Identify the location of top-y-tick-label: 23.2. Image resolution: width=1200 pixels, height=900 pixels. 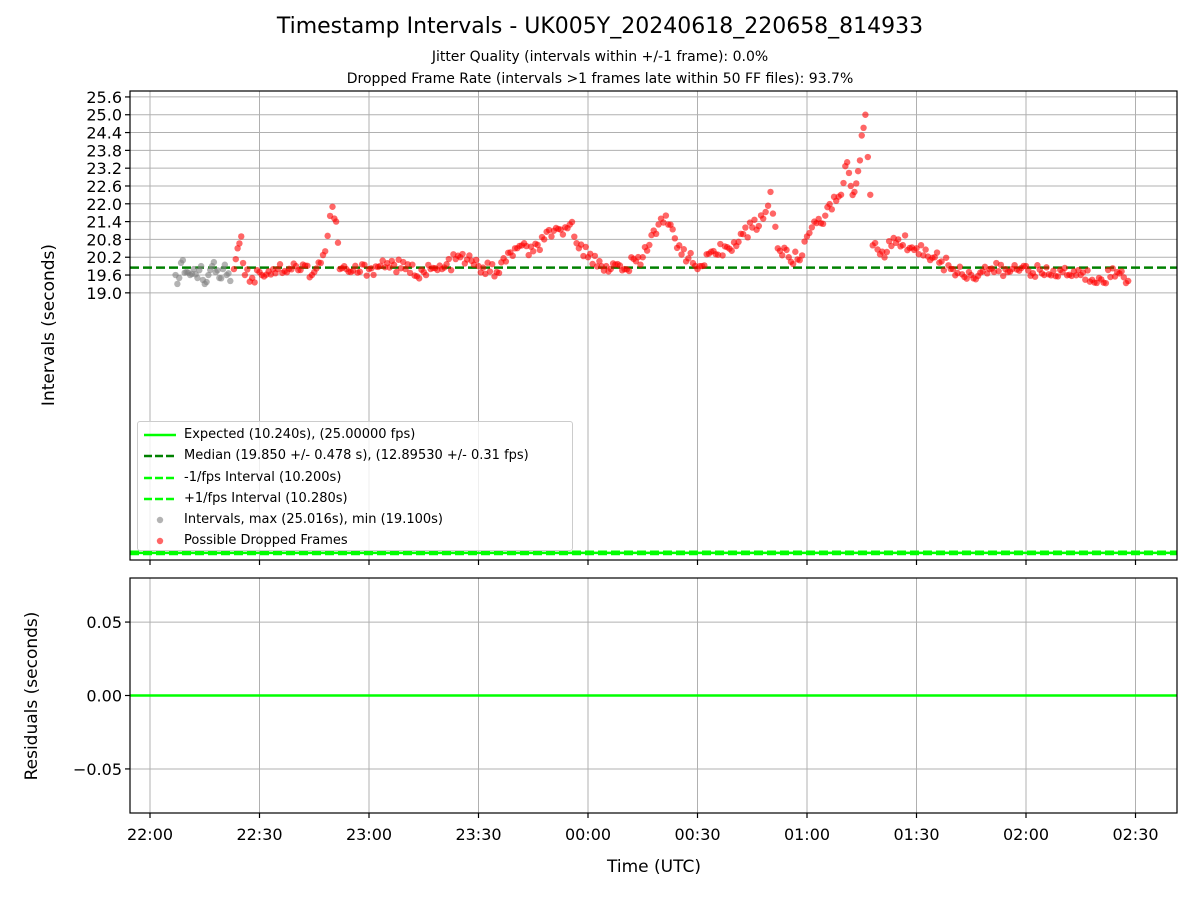
(104, 168).